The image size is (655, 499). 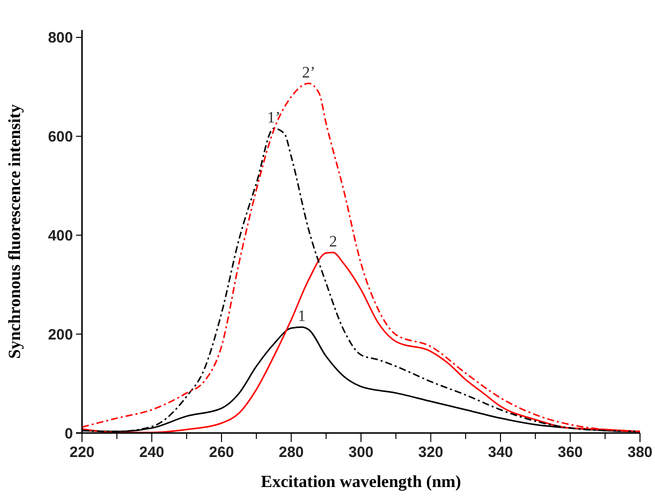 What do you see at coordinates (60, 38) in the screenshot?
I see `y-tick-label: 800` at bounding box center [60, 38].